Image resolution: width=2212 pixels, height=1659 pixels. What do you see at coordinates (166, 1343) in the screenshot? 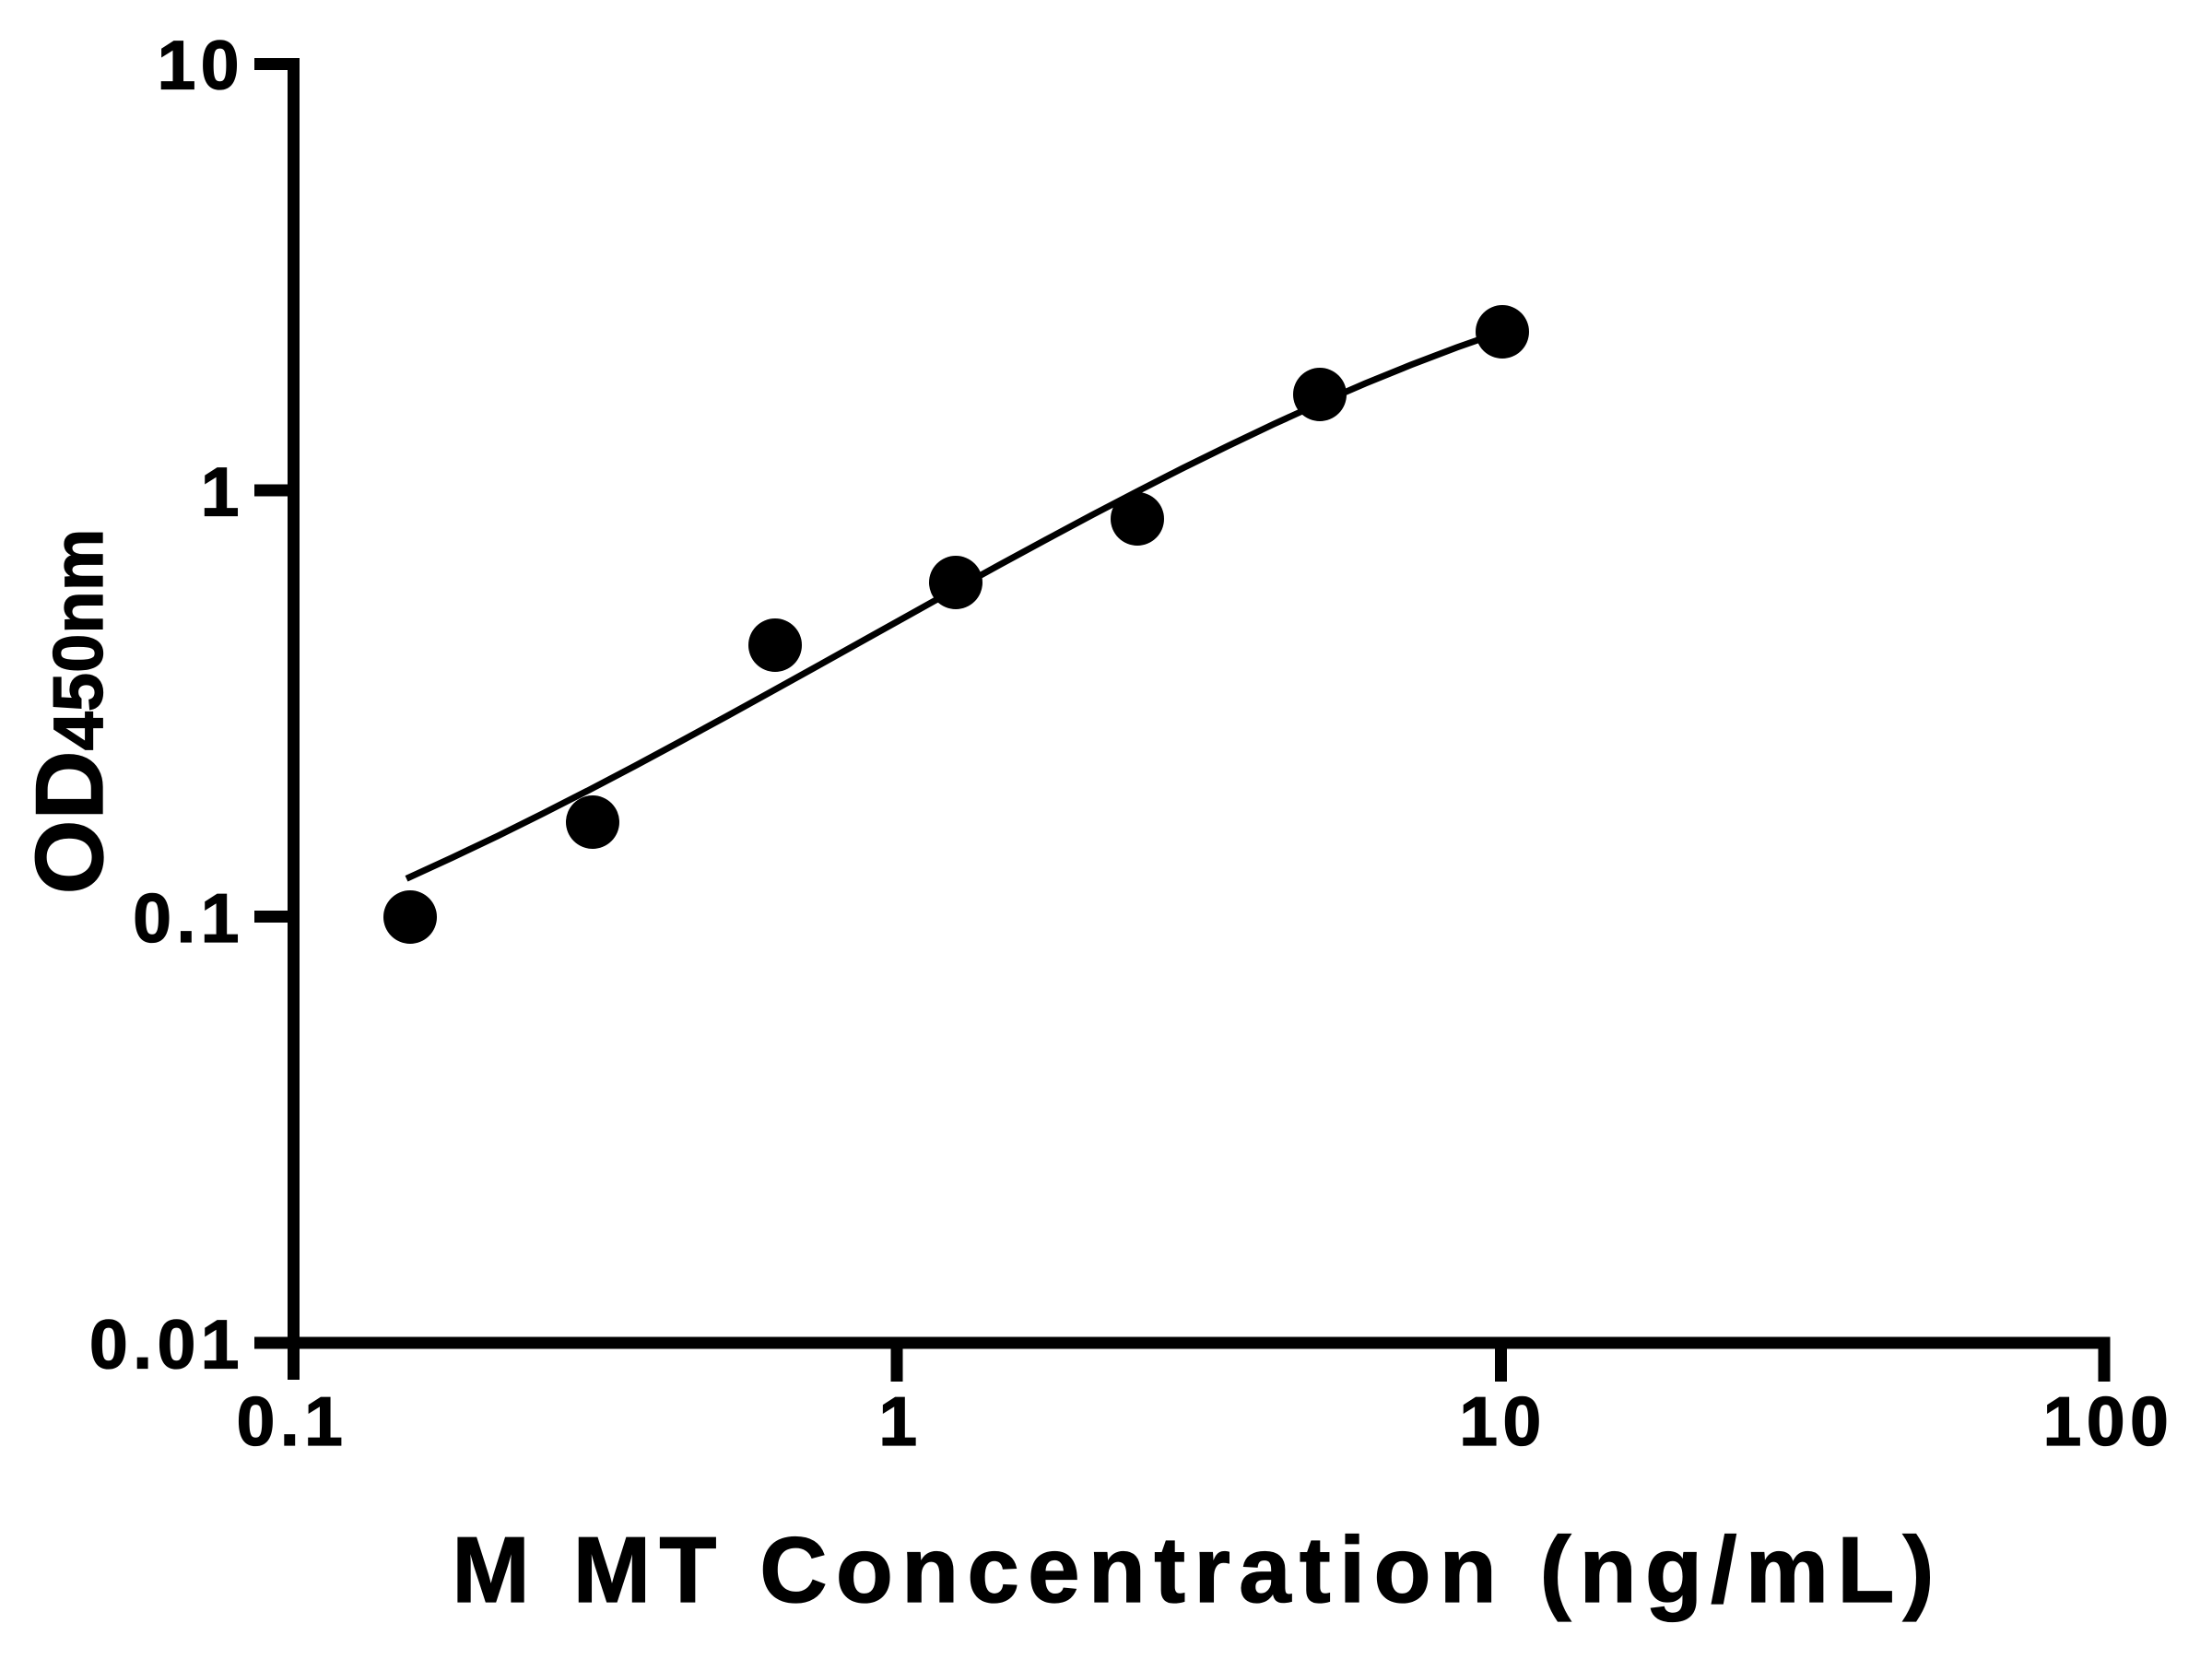
I see `svg-text: 0.01` at bounding box center [166, 1343].